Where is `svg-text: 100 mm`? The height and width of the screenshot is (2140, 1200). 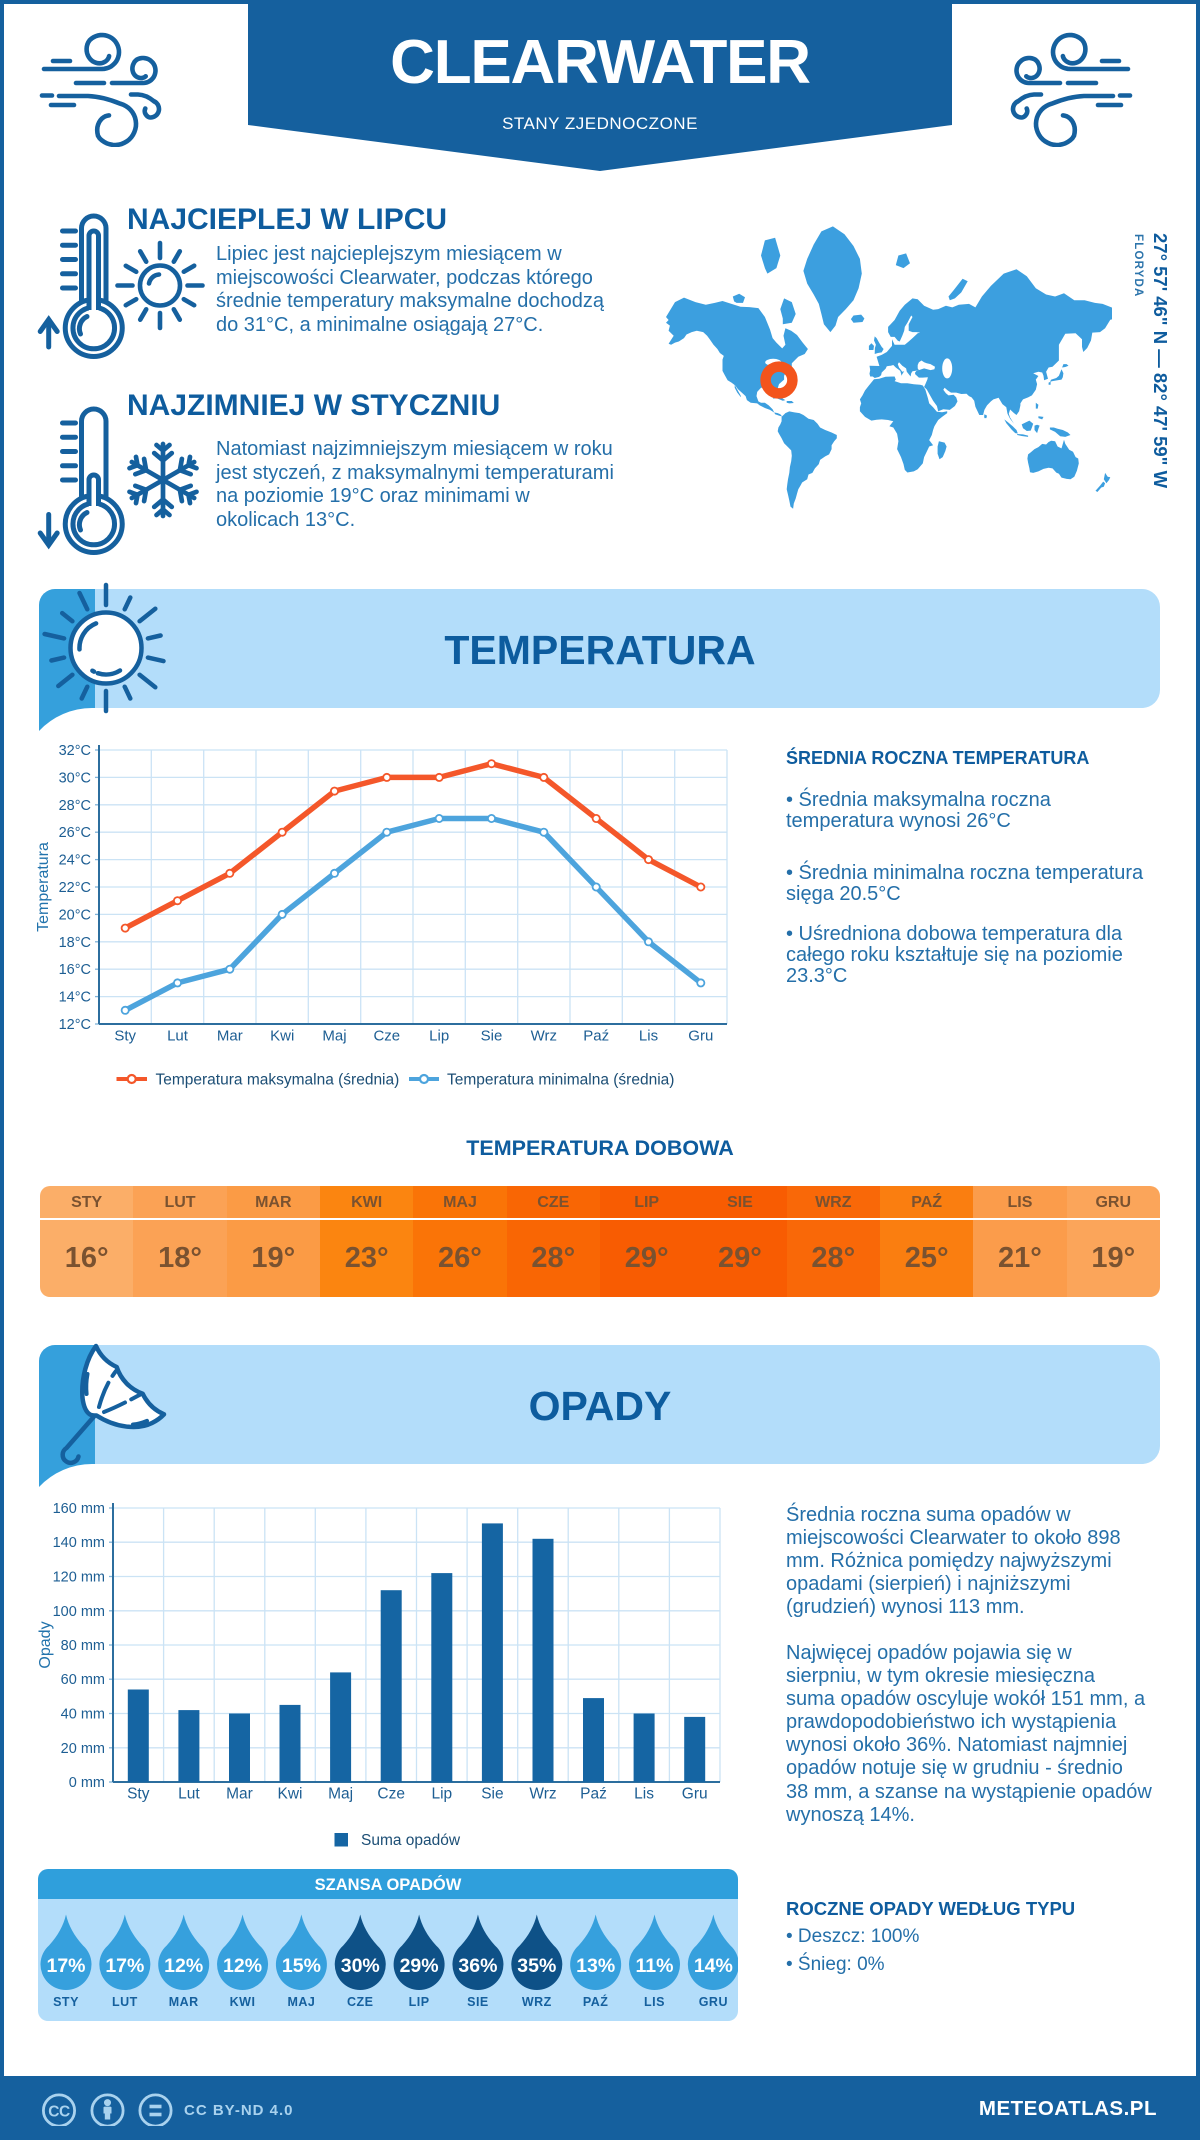
svg-text: 100 mm is located at coordinates (79, 1612).